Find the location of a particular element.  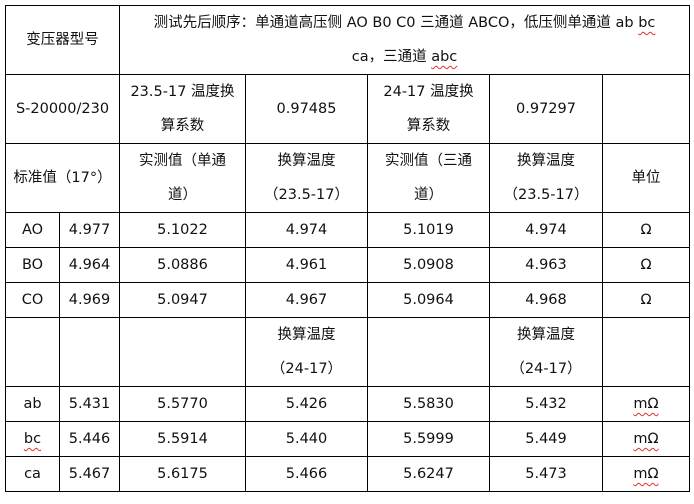

cell: 5.431 is located at coordinates (89, 404).